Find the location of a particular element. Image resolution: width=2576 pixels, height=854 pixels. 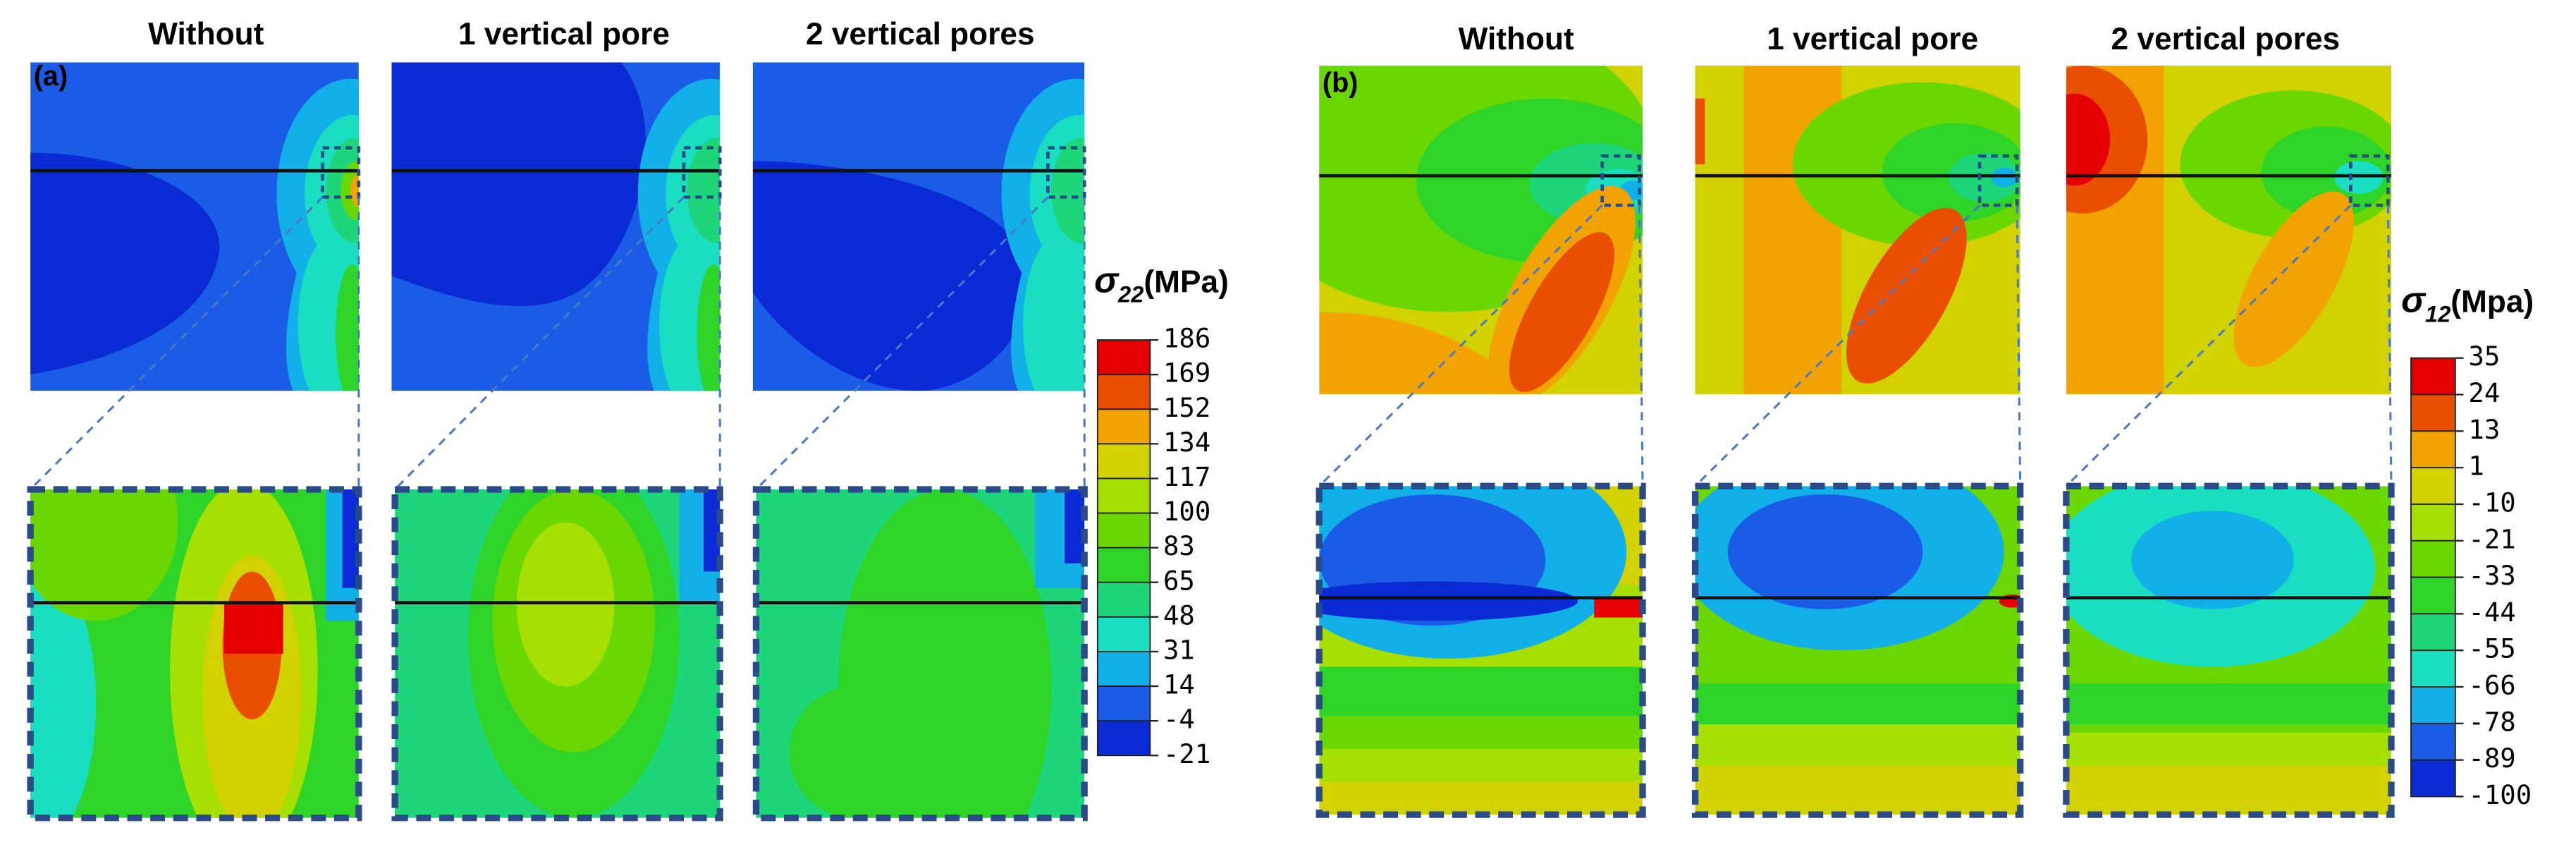

colorbar-title: σ12(Mpa) is located at coordinates (2467, 303).